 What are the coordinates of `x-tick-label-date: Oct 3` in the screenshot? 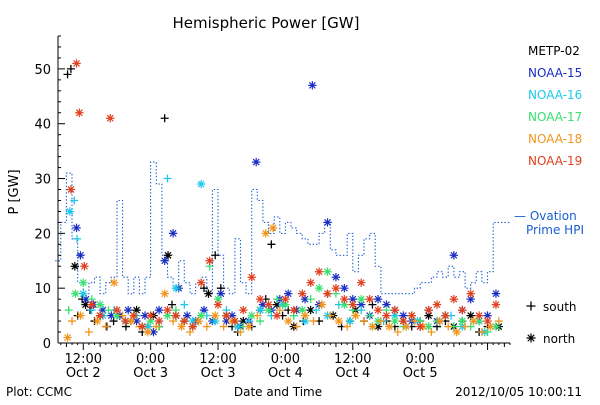 It's located at (218, 373).